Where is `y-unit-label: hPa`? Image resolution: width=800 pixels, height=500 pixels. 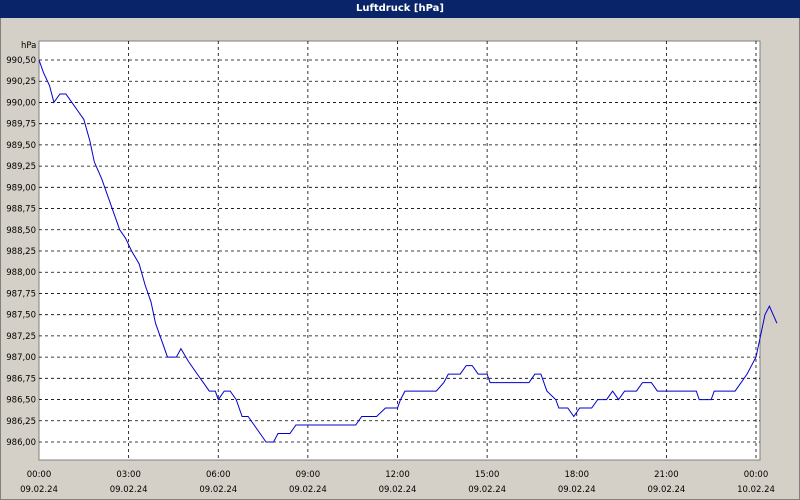 y-unit-label: hPa is located at coordinates (28, 46).